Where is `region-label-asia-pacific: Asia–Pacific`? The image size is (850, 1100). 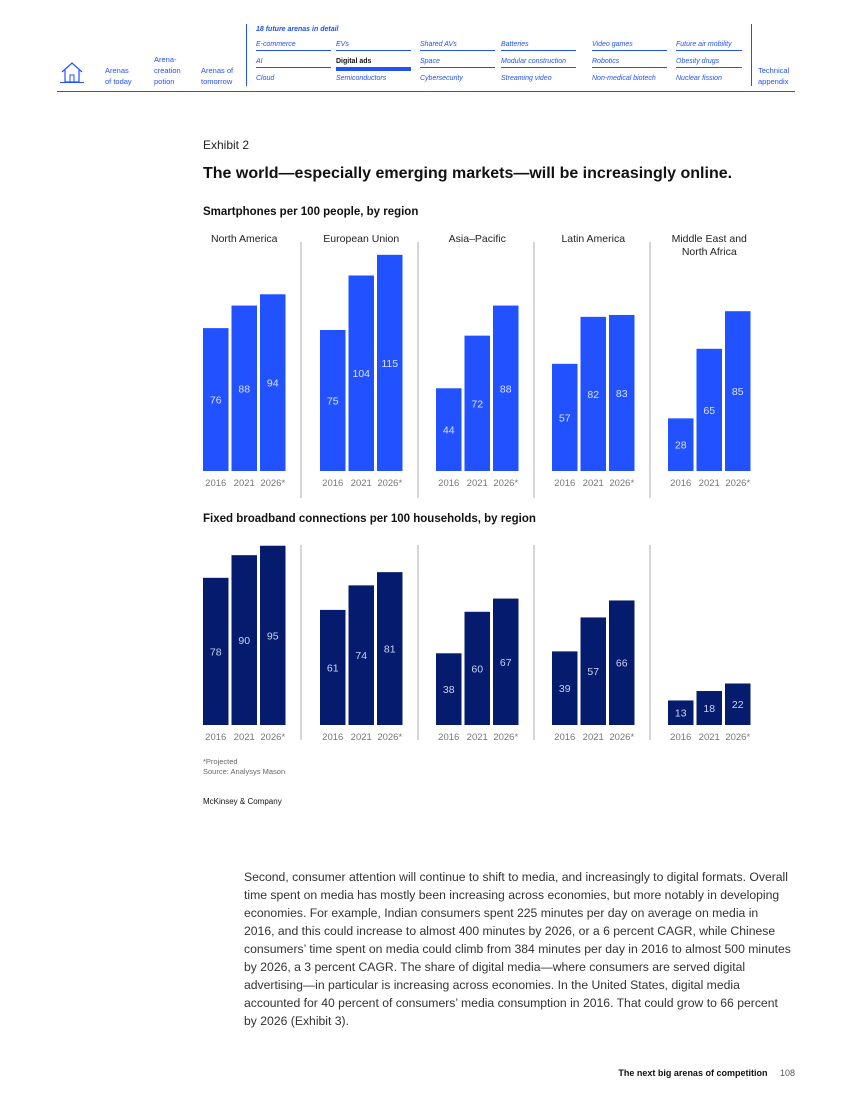 region-label-asia-pacific: Asia–Pacific is located at coordinates (477, 239).